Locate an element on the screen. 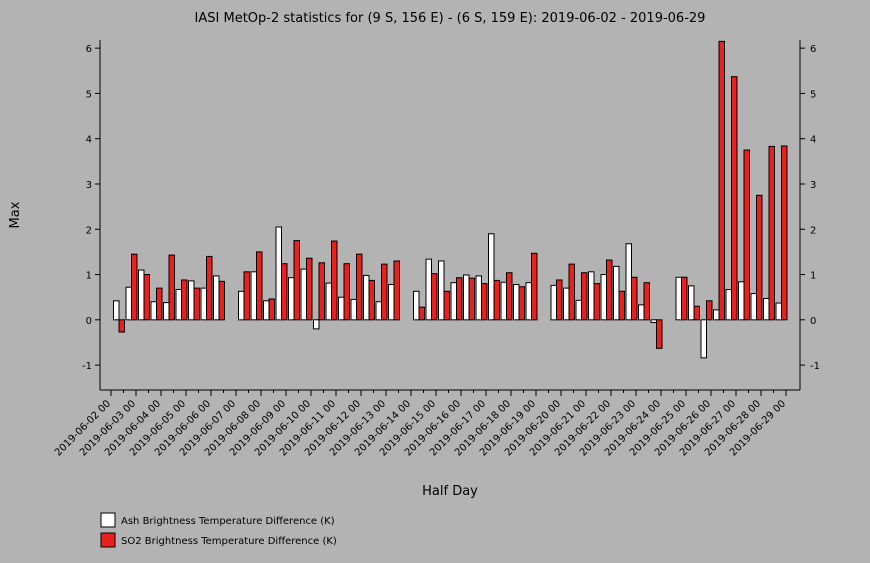 The width and height of the screenshot is (870, 563). y2-tick-label: 5 is located at coordinates (813, 94).